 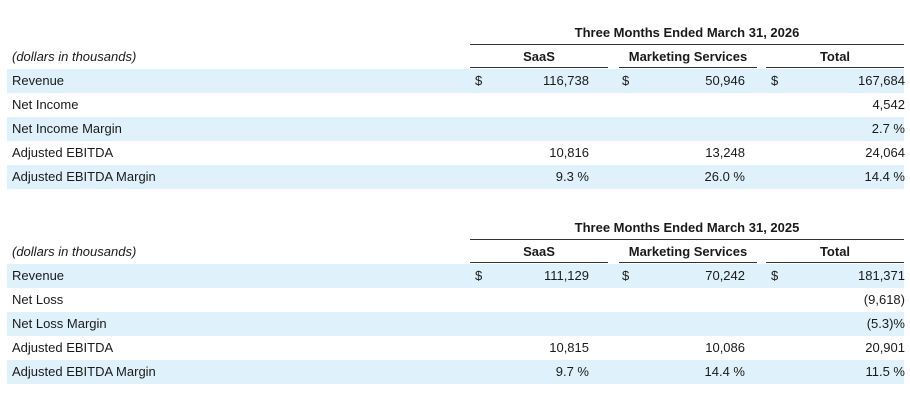 What do you see at coordinates (888, 128) in the screenshot?
I see `cell-value: 2.7 %` at bounding box center [888, 128].